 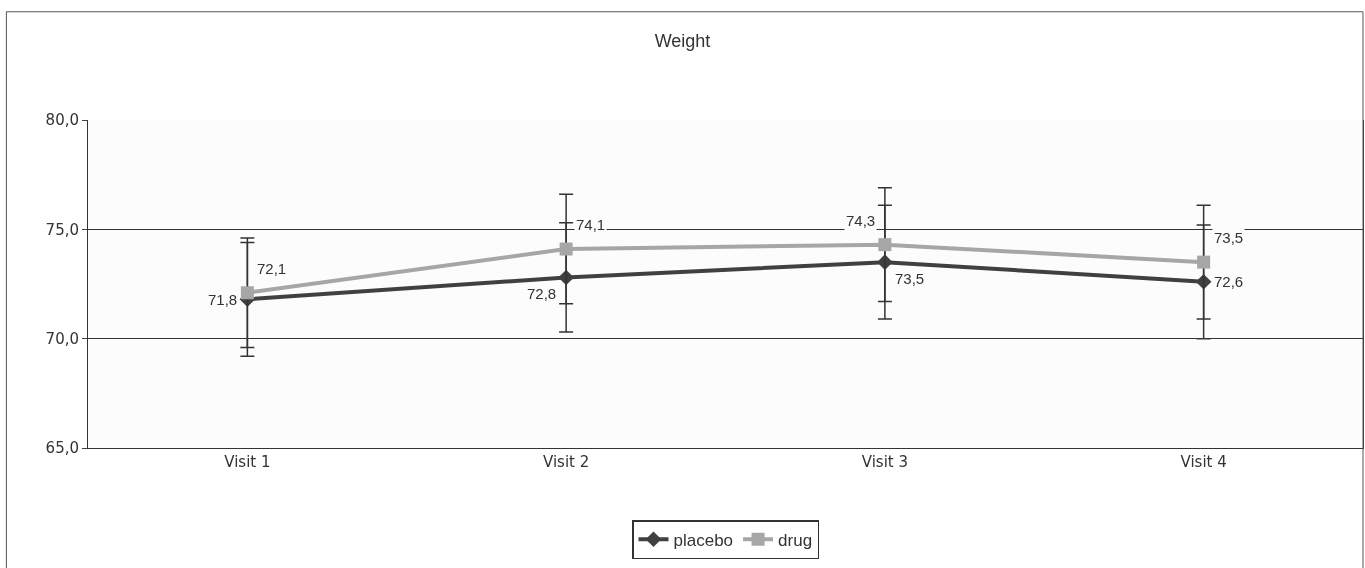 What do you see at coordinates (272, 268) in the screenshot?
I see `data-label: 72,1` at bounding box center [272, 268].